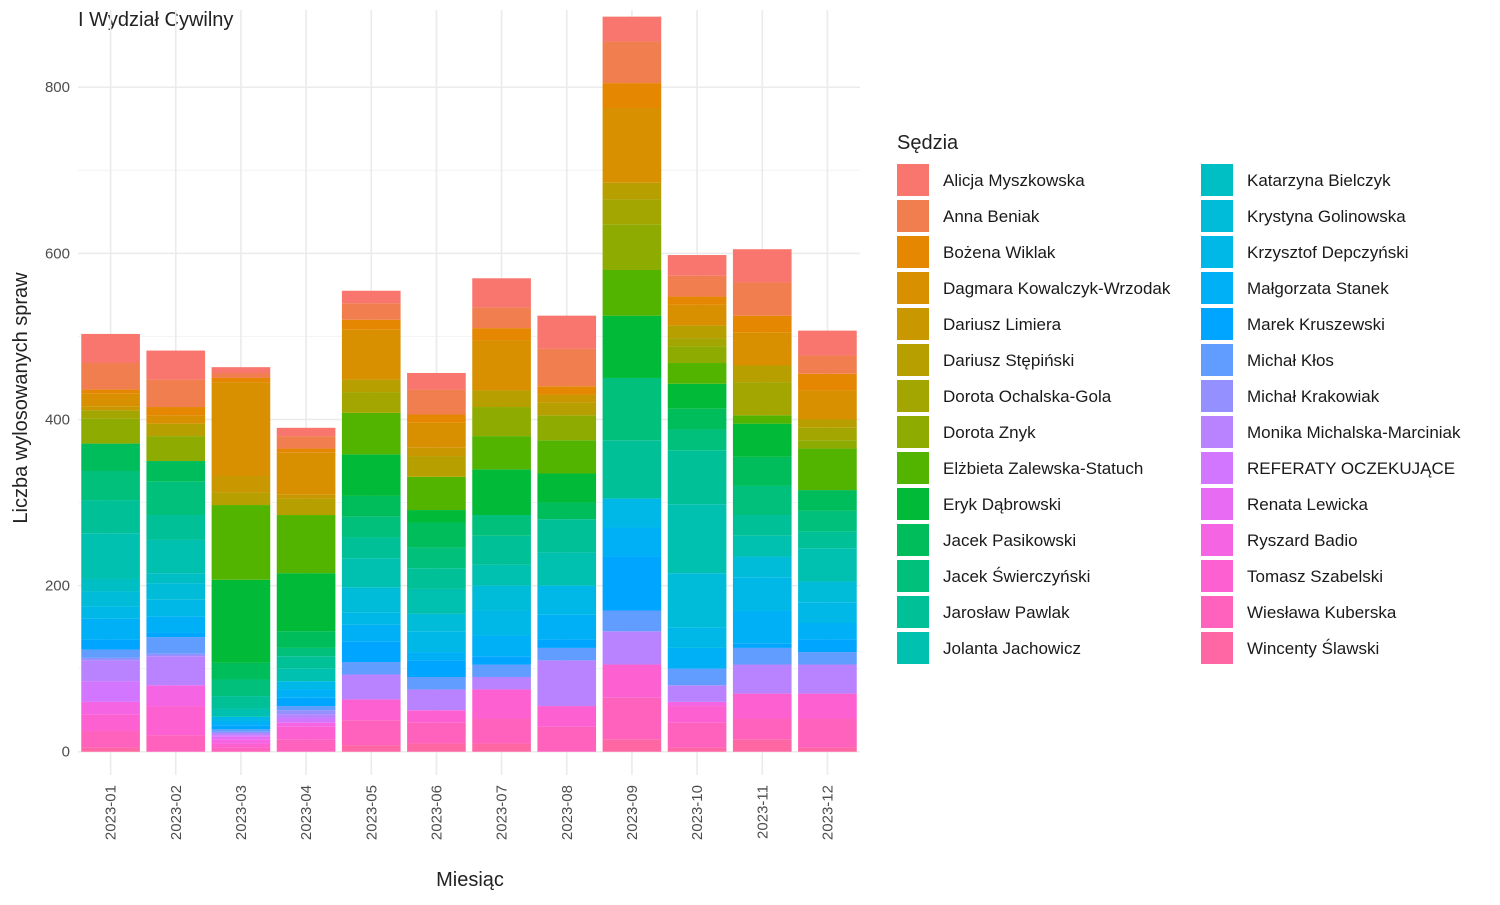 The width and height of the screenshot is (1500, 905). I want to click on x-axis-label: Miesiąc, so click(470, 880).